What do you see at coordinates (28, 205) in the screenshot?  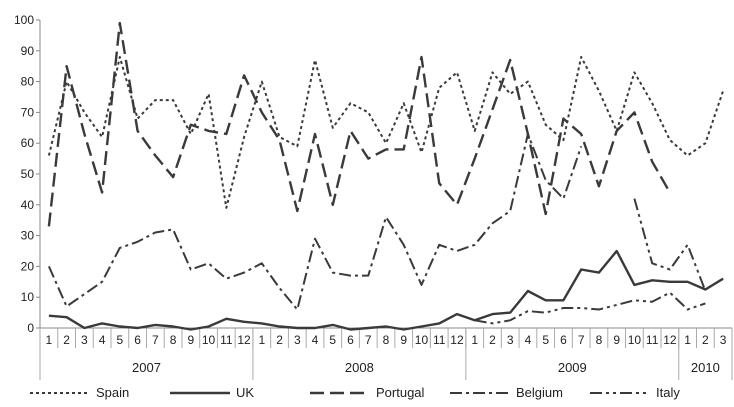 I see `y-tick-label: 40` at bounding box center [28, 205].